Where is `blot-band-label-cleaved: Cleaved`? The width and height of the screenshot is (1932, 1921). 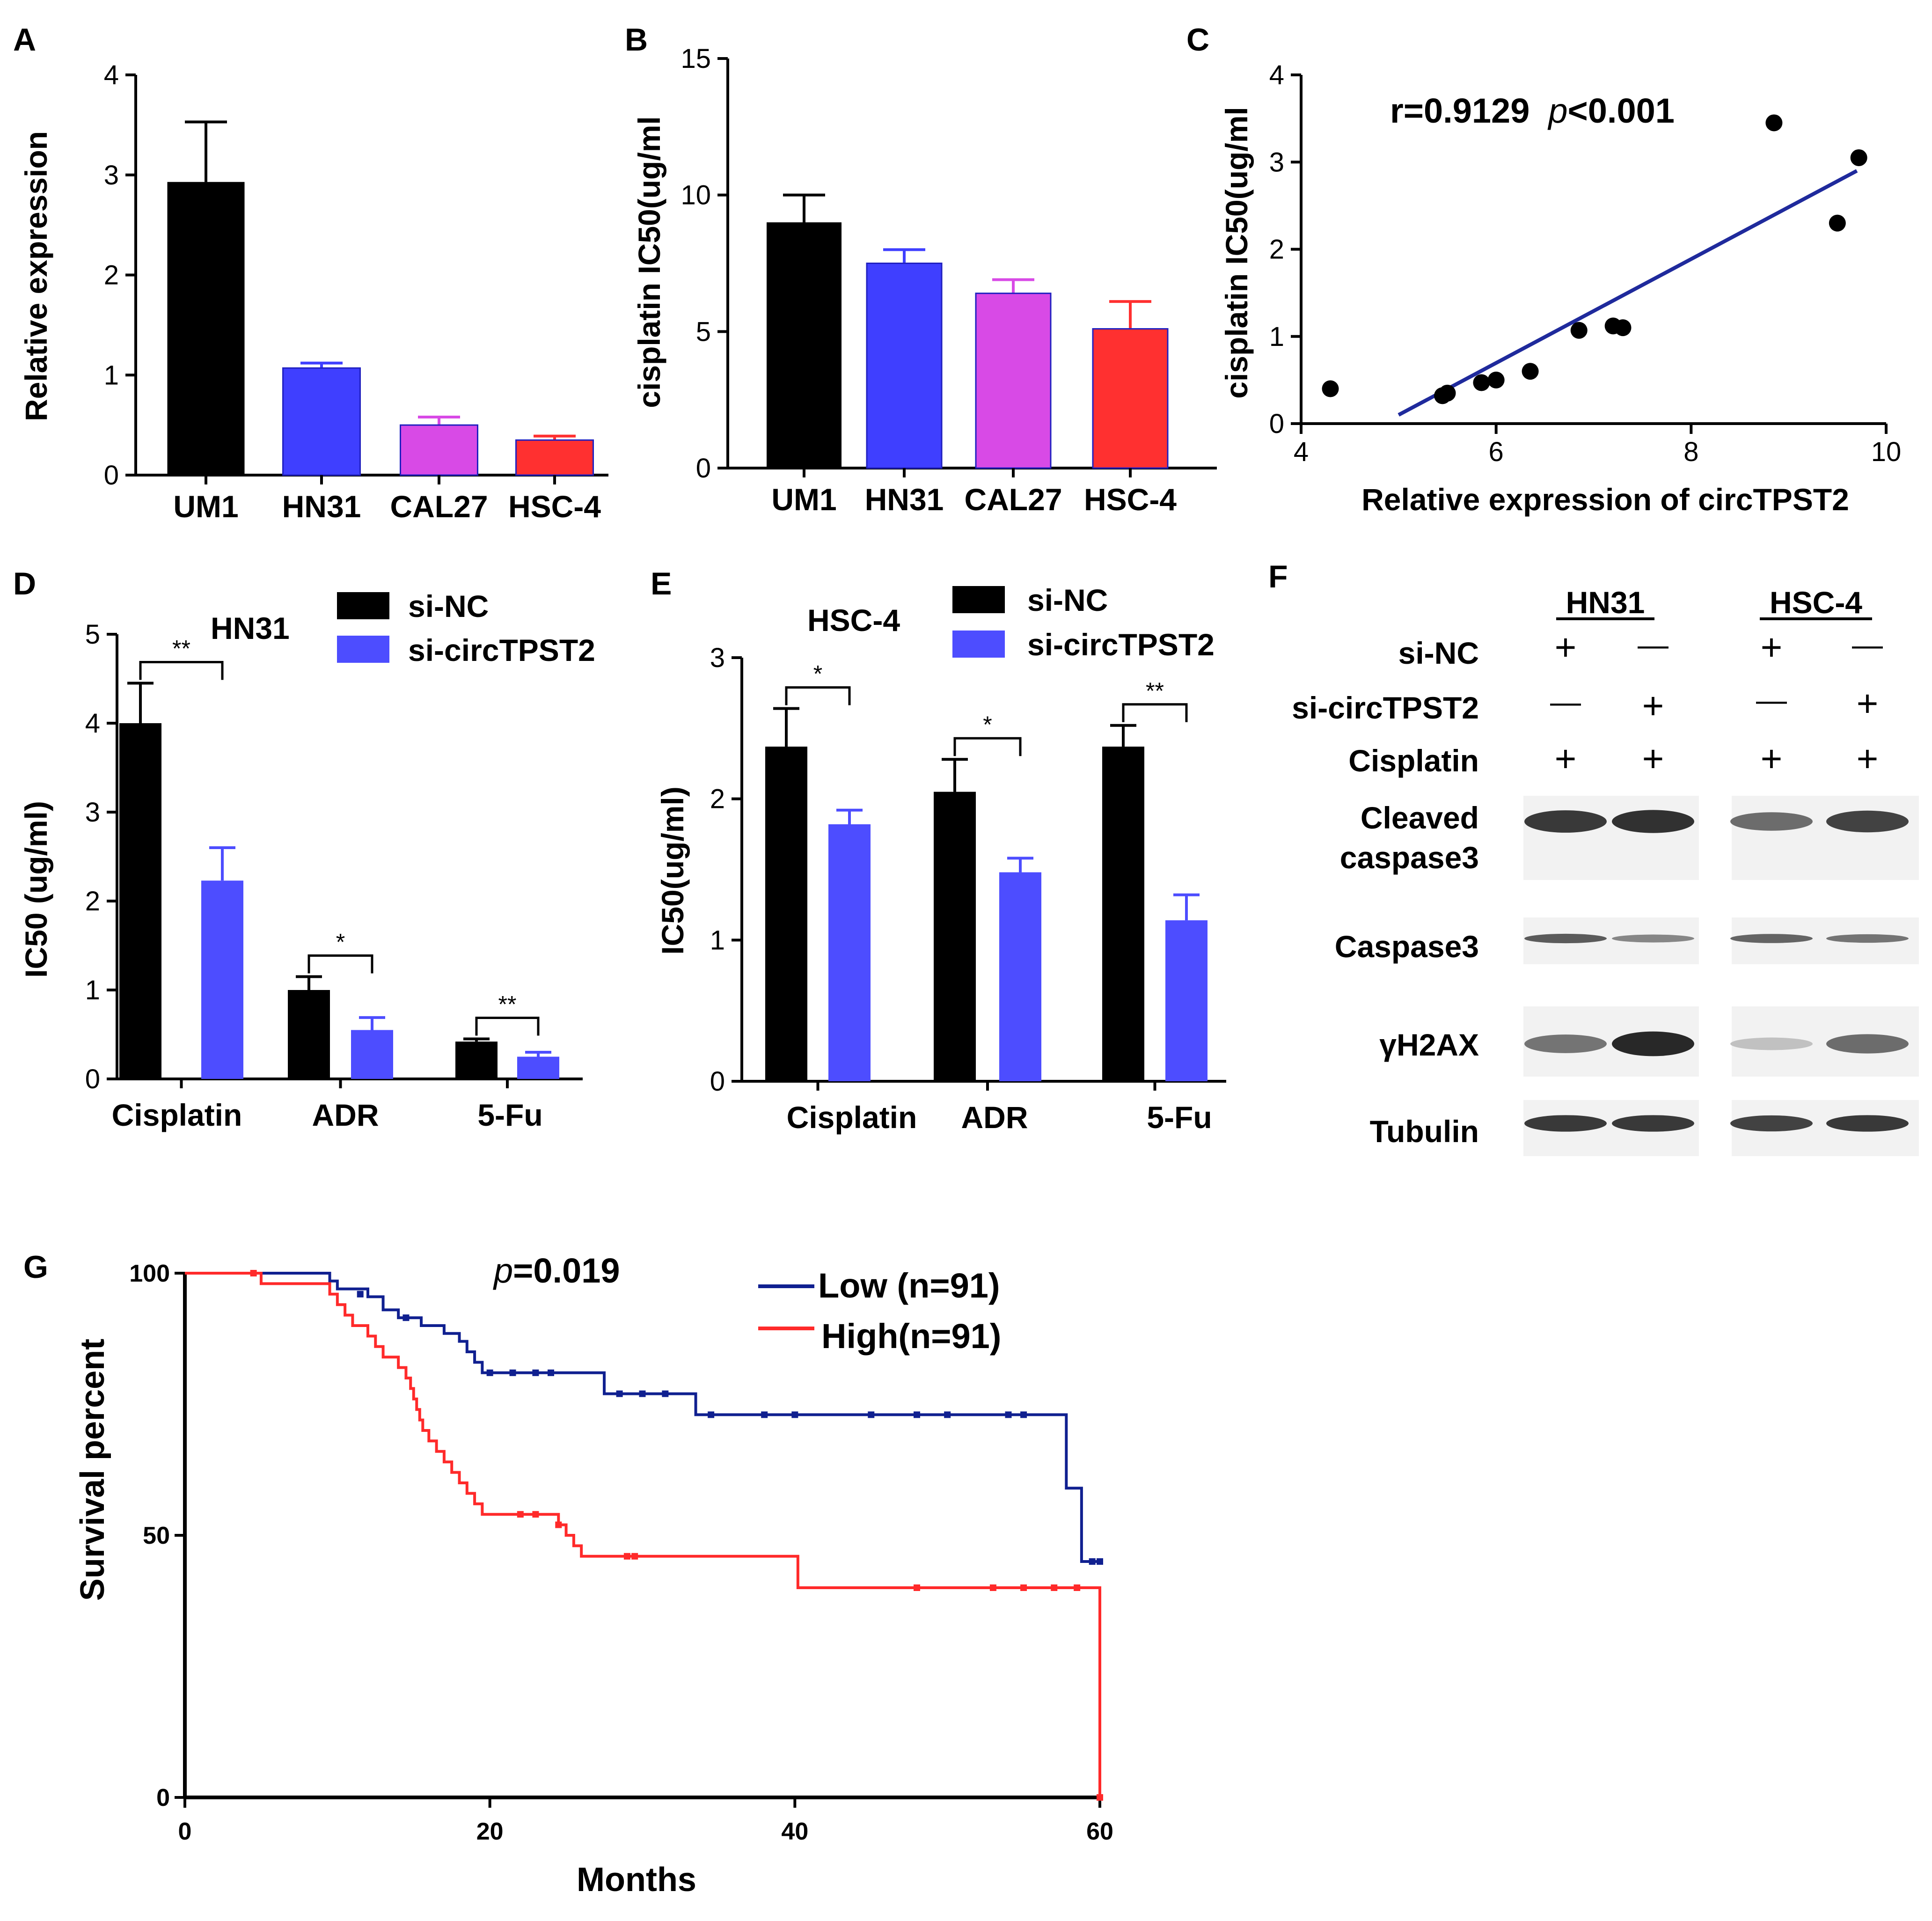
blot-band-label-cleaved: Cleaved is located at coordinates (1420, 817).